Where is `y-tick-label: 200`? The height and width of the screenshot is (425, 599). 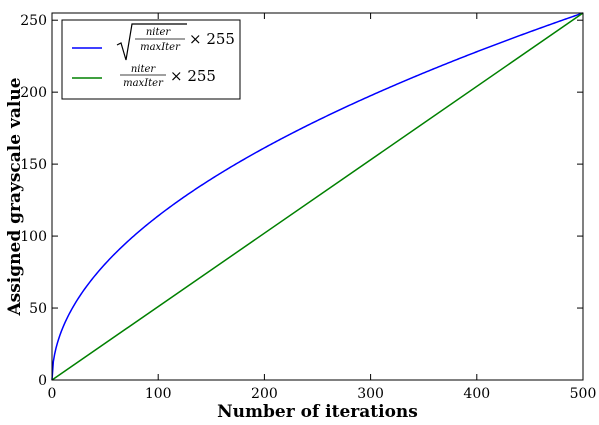 y-tick-label: 200 is located at coordinates (33, 93).